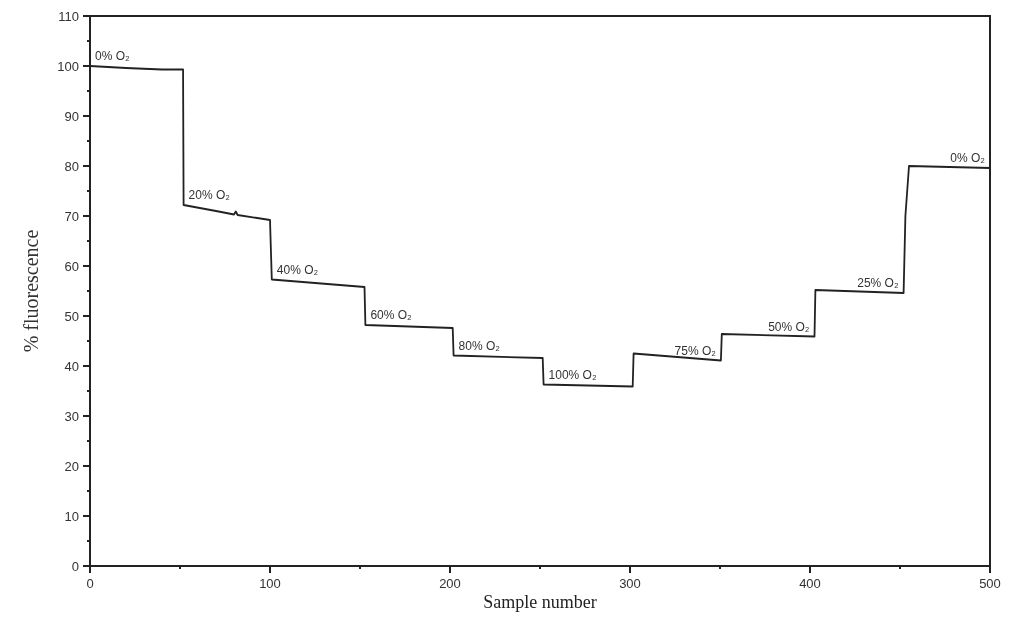  I want to click on x-tick-label: 400, so click(810, 583).